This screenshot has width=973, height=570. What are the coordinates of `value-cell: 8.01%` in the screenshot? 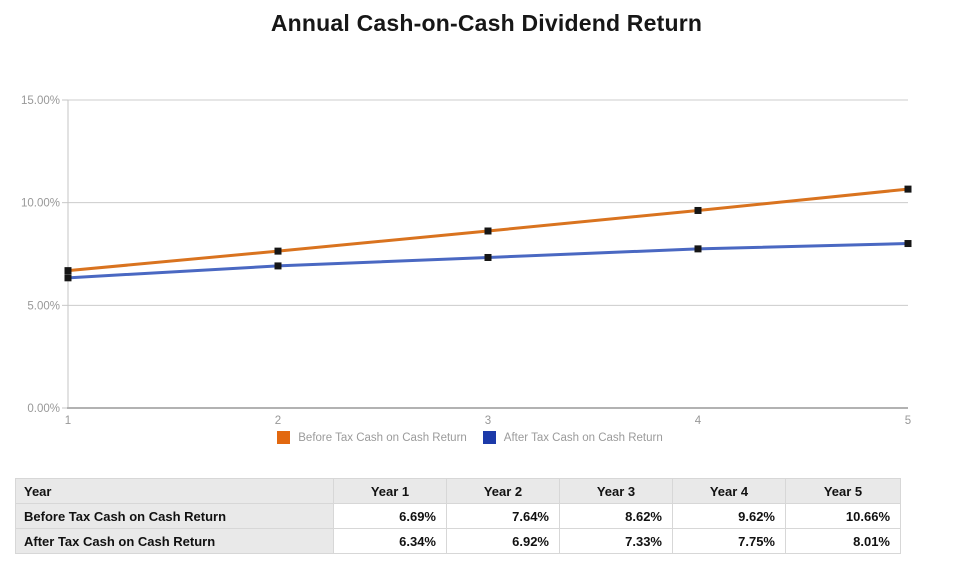 It's located at (843, 541).